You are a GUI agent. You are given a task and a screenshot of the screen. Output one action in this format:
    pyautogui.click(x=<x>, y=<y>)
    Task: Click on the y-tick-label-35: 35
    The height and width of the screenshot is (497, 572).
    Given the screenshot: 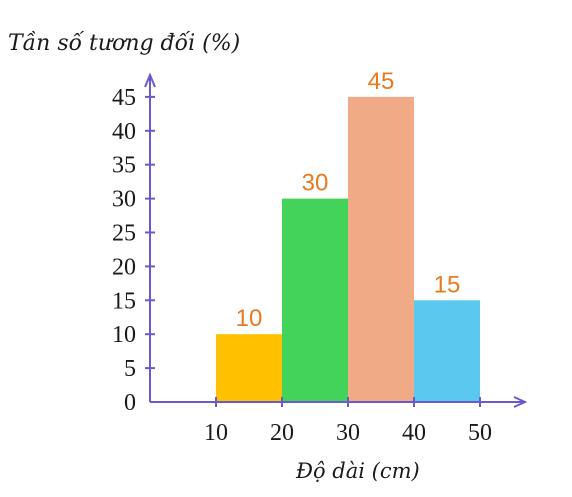 What is the action you would take?
    pyautogui.click(x=124, y=166)
    